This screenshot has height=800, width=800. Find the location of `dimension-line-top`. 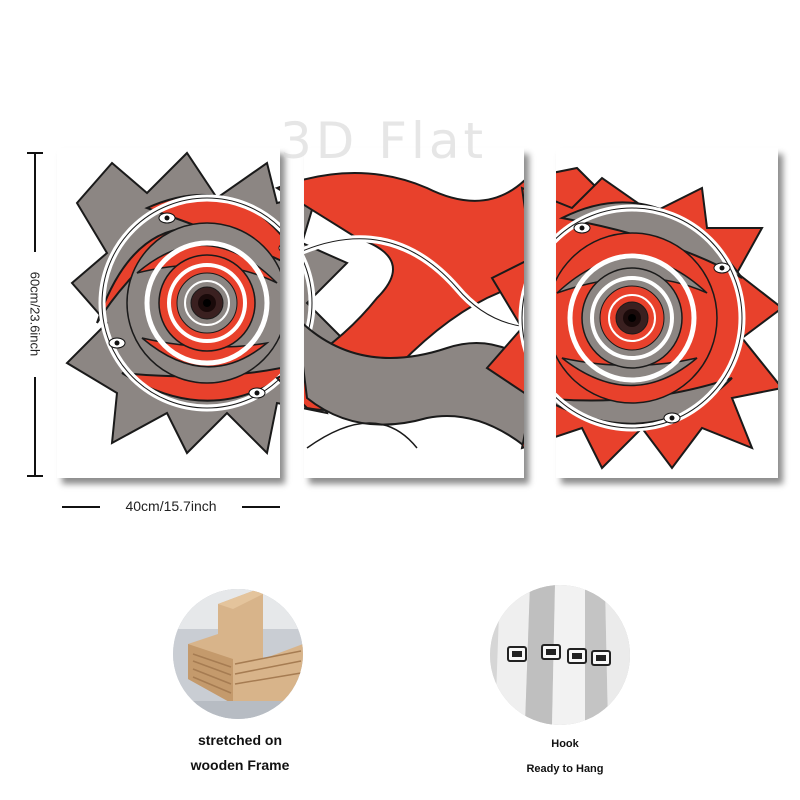

dimension-line-top is located at coordinates (35, 202).